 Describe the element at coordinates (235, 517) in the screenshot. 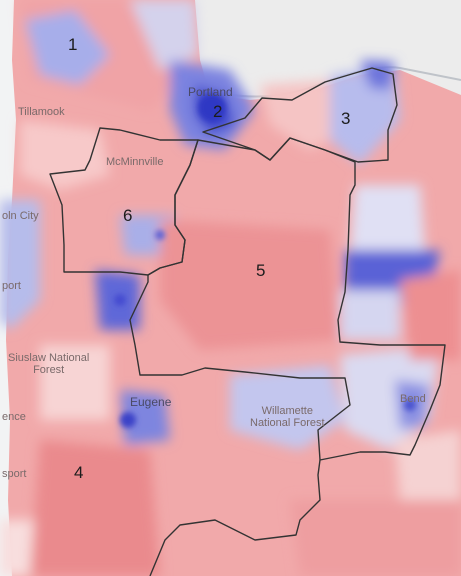

I see `boundary-d4` at that location.